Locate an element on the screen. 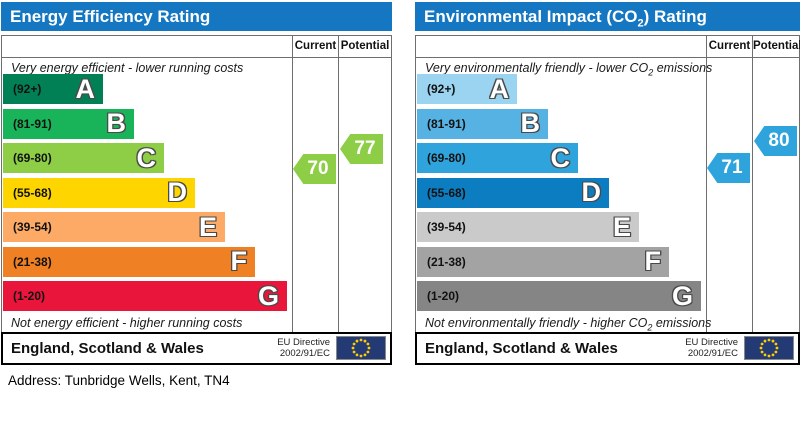  chart-title: Environmental Impact (CO2) Rating is located at coordinates (565, 18).